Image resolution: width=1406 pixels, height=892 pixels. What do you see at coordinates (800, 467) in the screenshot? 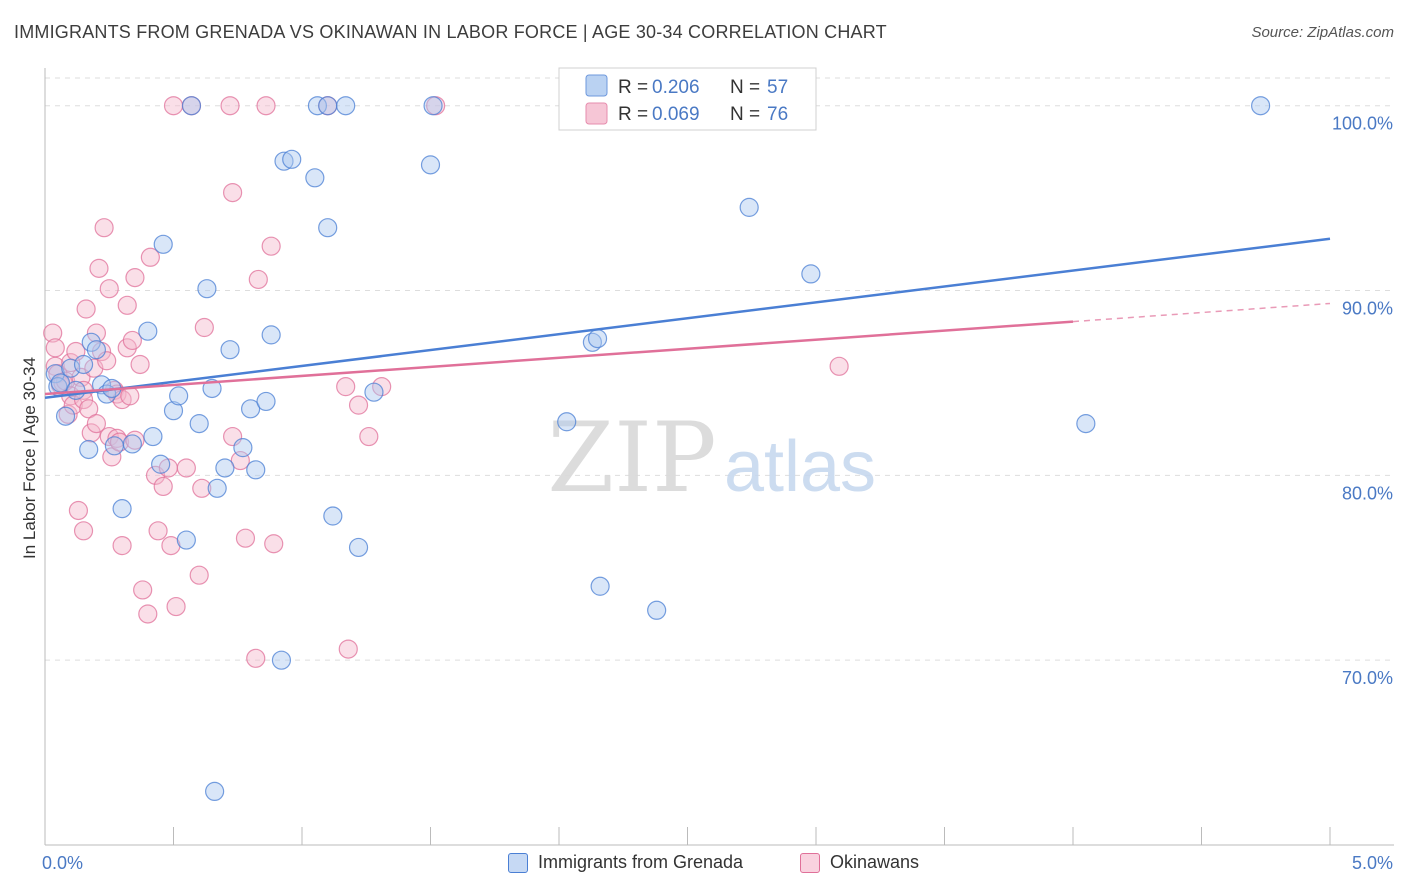
I see `watermark-atlas: atlas` at bounding box center [800, 467].